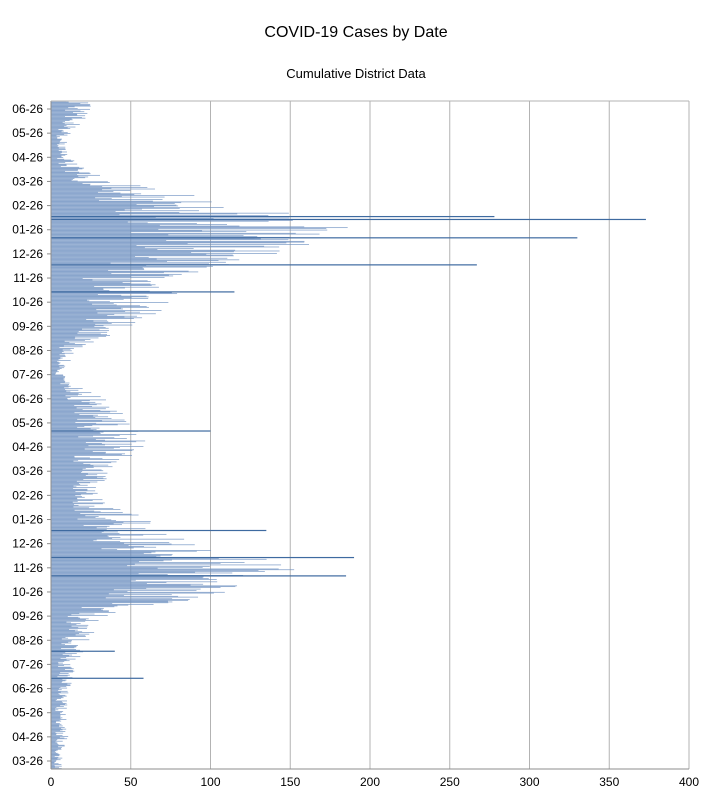  What do you see at coordinates (27, 664) in the screenshot?
I see `y-tick-label: 07-26` at bounding box center [27, 664].